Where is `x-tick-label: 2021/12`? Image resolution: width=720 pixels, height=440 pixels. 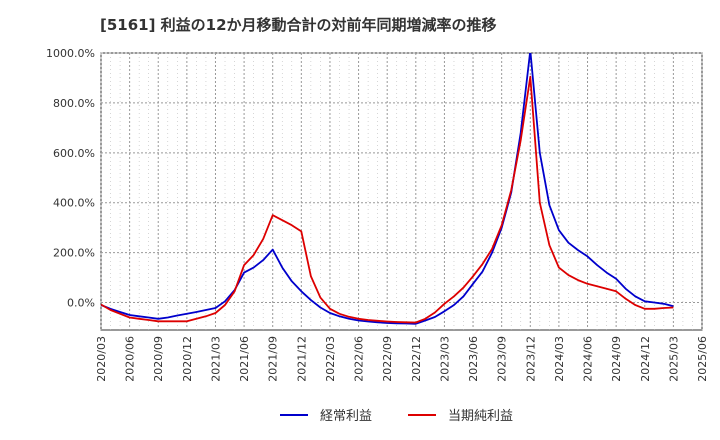
x-tick-label: 2021/12 is located at coordinates (301, 359).